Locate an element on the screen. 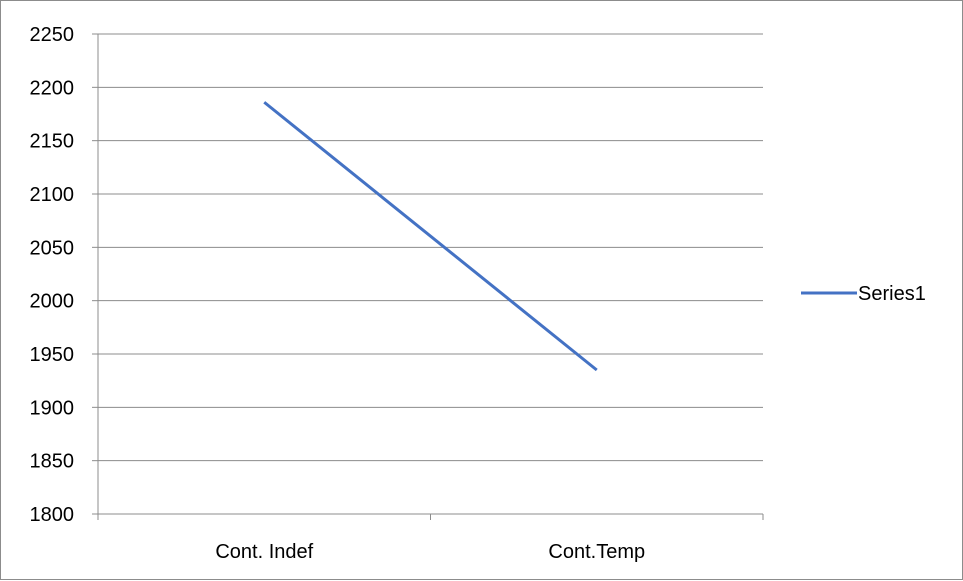  y-tick-label: 2200 is located at coordinates (52, 88).